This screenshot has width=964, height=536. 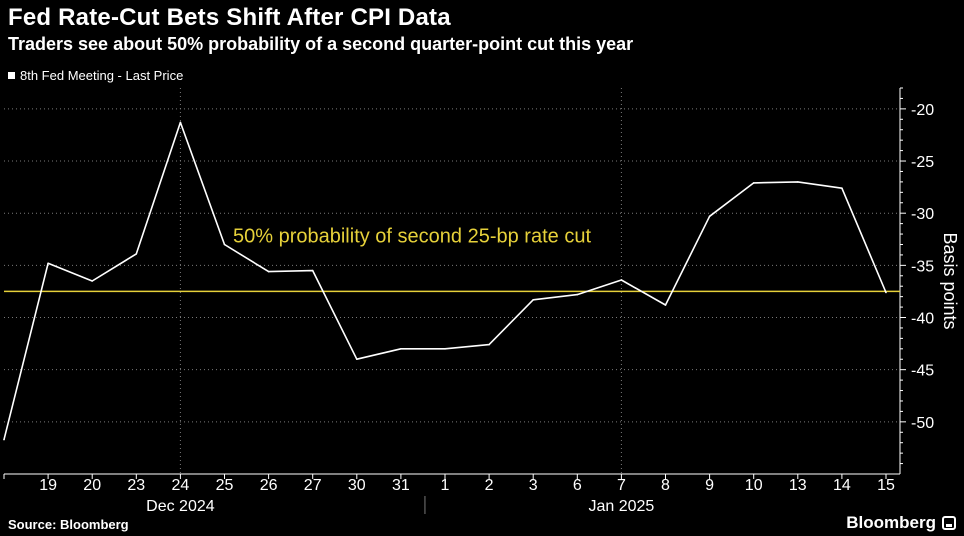 What do you see at coordinates (357, 485) in the screenshot?
I see `x-tick-label: 30` at bounding box center [357, 485].